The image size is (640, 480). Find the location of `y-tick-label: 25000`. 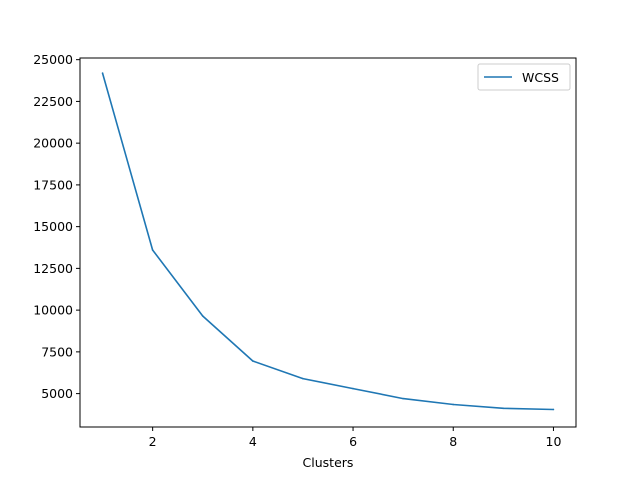

y-tick-label: 25000 is located at coordinates (53, 59).